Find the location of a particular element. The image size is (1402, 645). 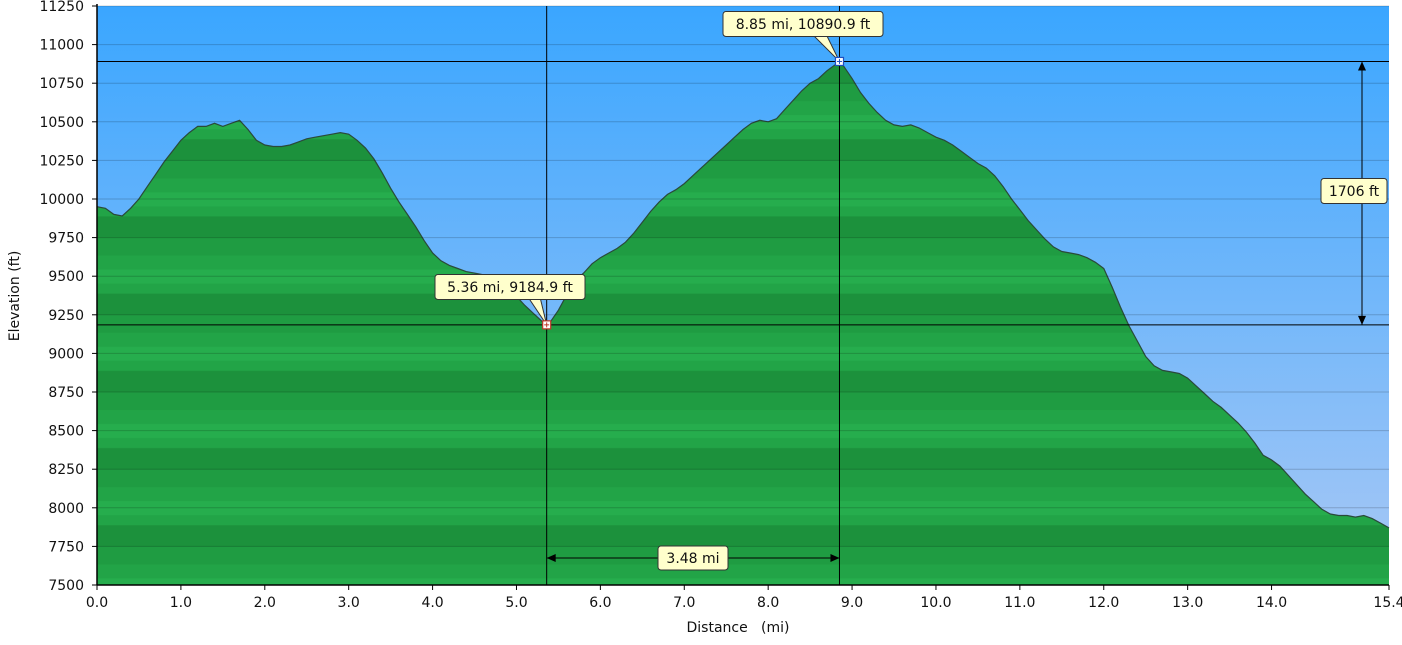

distance-arrow-left is located at coordinates (551, 558).